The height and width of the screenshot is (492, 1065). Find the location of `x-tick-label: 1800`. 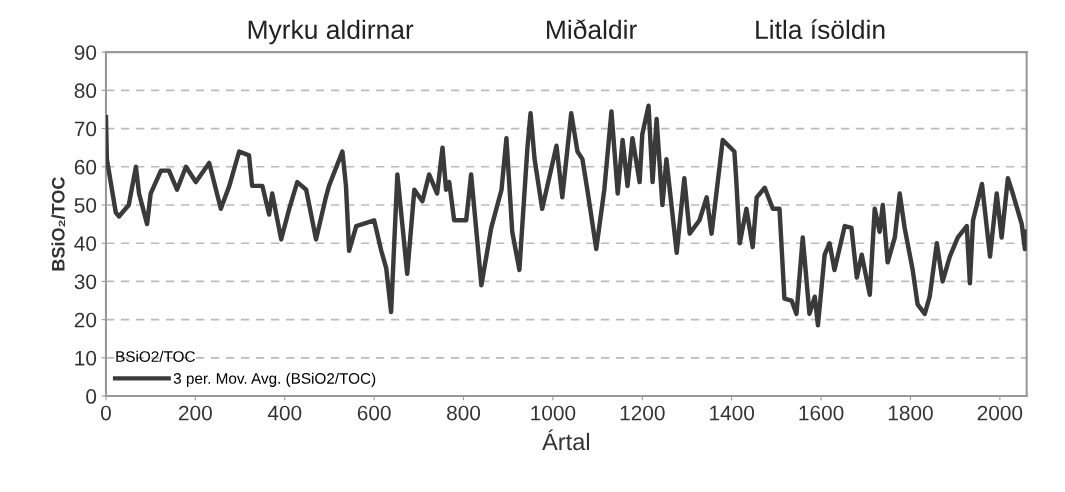

x-tick-label: 1800 is located at coordinates (910, 413).